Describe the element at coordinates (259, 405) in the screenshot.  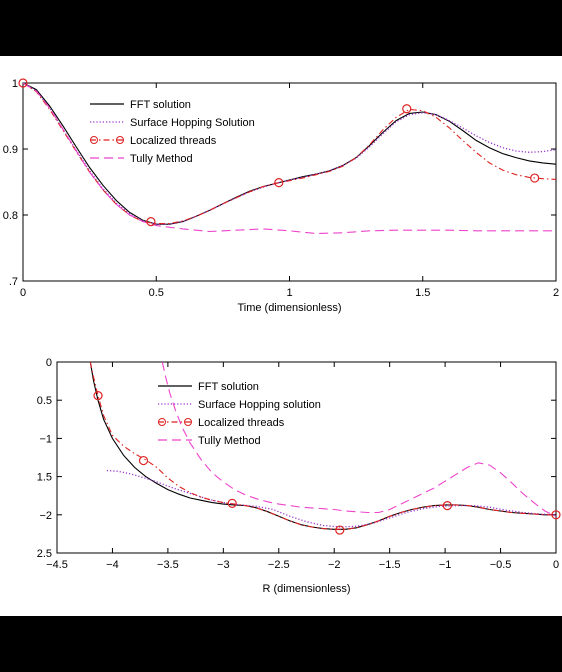
I see `legend-label: Surface Hopping solution` at that location.